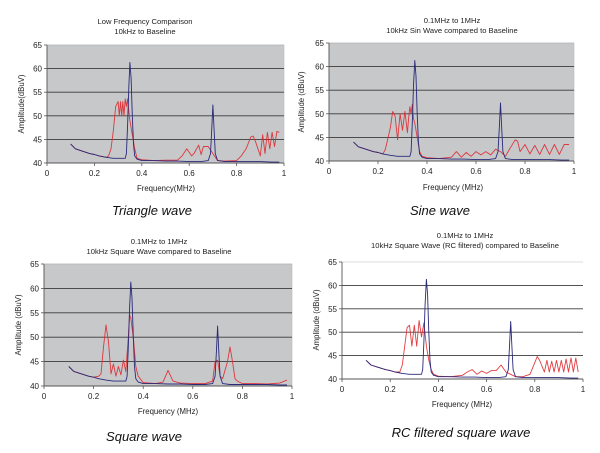 The image size is (600, 453). I want to click on chart-title-line-2: 10kHz to Baseline, so click(144, 31).